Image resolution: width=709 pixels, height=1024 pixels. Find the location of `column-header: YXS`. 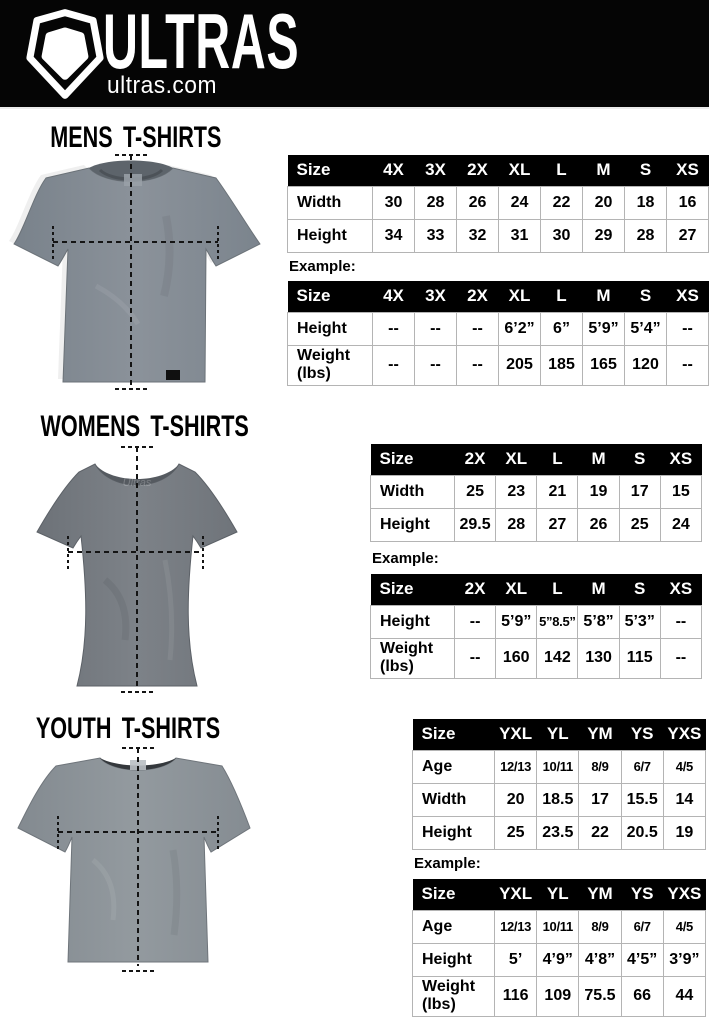

column-header: YXS is located at coordinates (684, 734).